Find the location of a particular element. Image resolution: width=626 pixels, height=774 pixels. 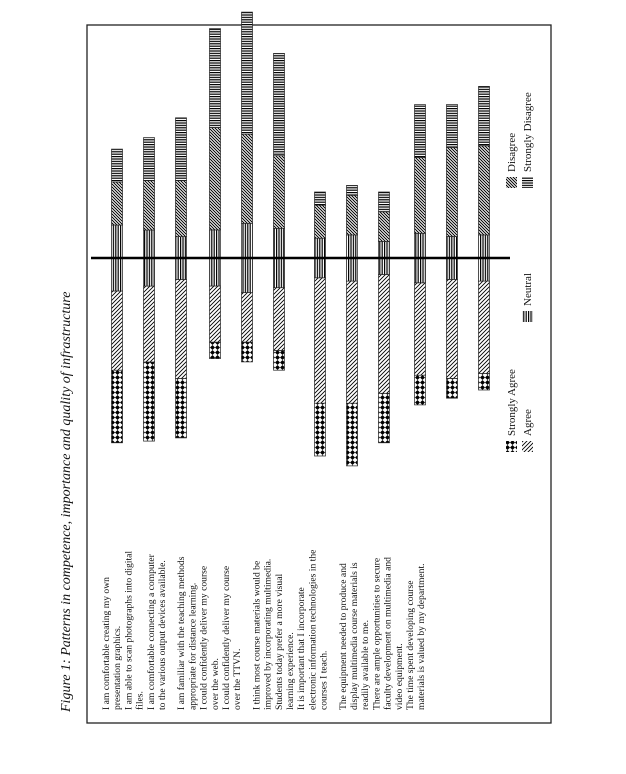

legend-label-agree: Agree is located at coordinates (528, 422).